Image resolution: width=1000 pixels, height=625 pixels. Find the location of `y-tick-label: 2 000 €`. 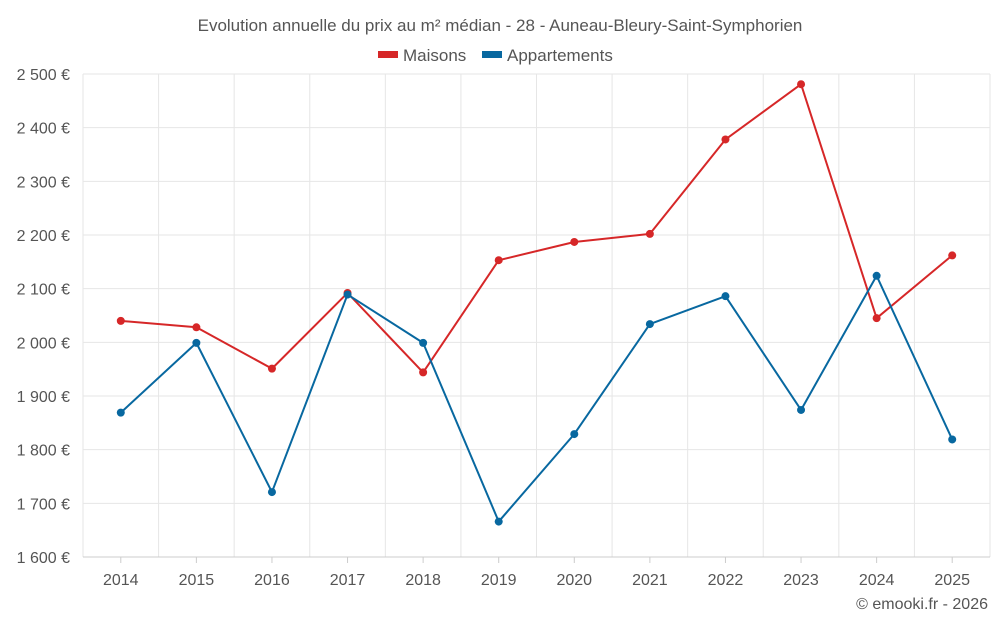

y-tick-label: 2 000 € is located at coordinates (43, 343).